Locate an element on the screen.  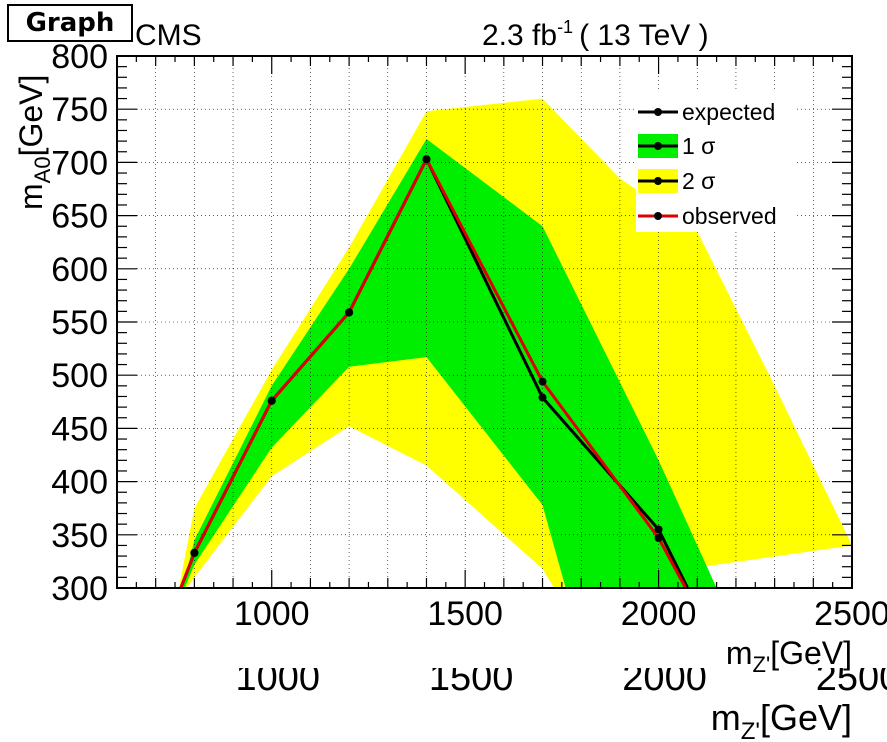
y-axis-title: mA0[GeV] is located at coordinates (34, 142).